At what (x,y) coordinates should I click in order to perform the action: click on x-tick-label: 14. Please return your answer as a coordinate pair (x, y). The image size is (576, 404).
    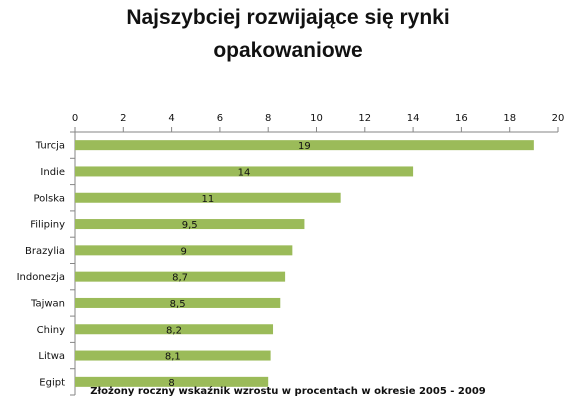
    Looking at the image, I should click on (413, 118).